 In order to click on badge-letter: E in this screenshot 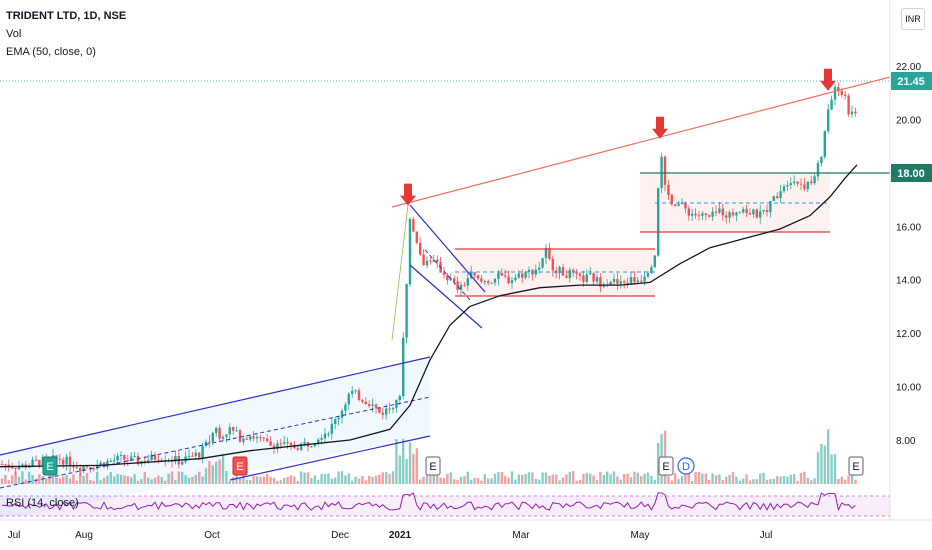, I will do `click(855, 467)`.